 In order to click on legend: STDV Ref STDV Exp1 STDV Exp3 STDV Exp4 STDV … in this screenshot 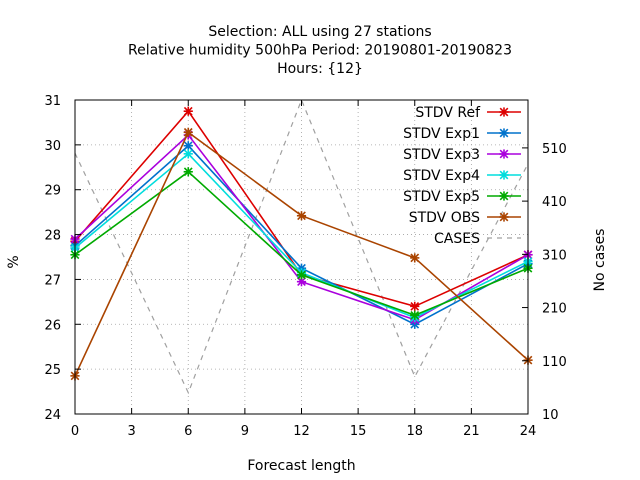, I will do `click(462, 176)`.